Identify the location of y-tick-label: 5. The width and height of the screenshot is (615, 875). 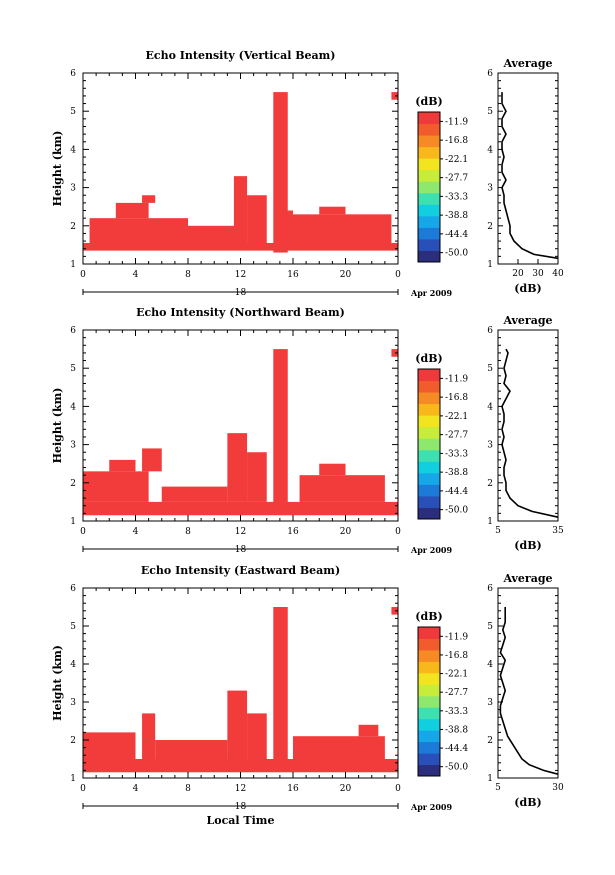
(73, 112).